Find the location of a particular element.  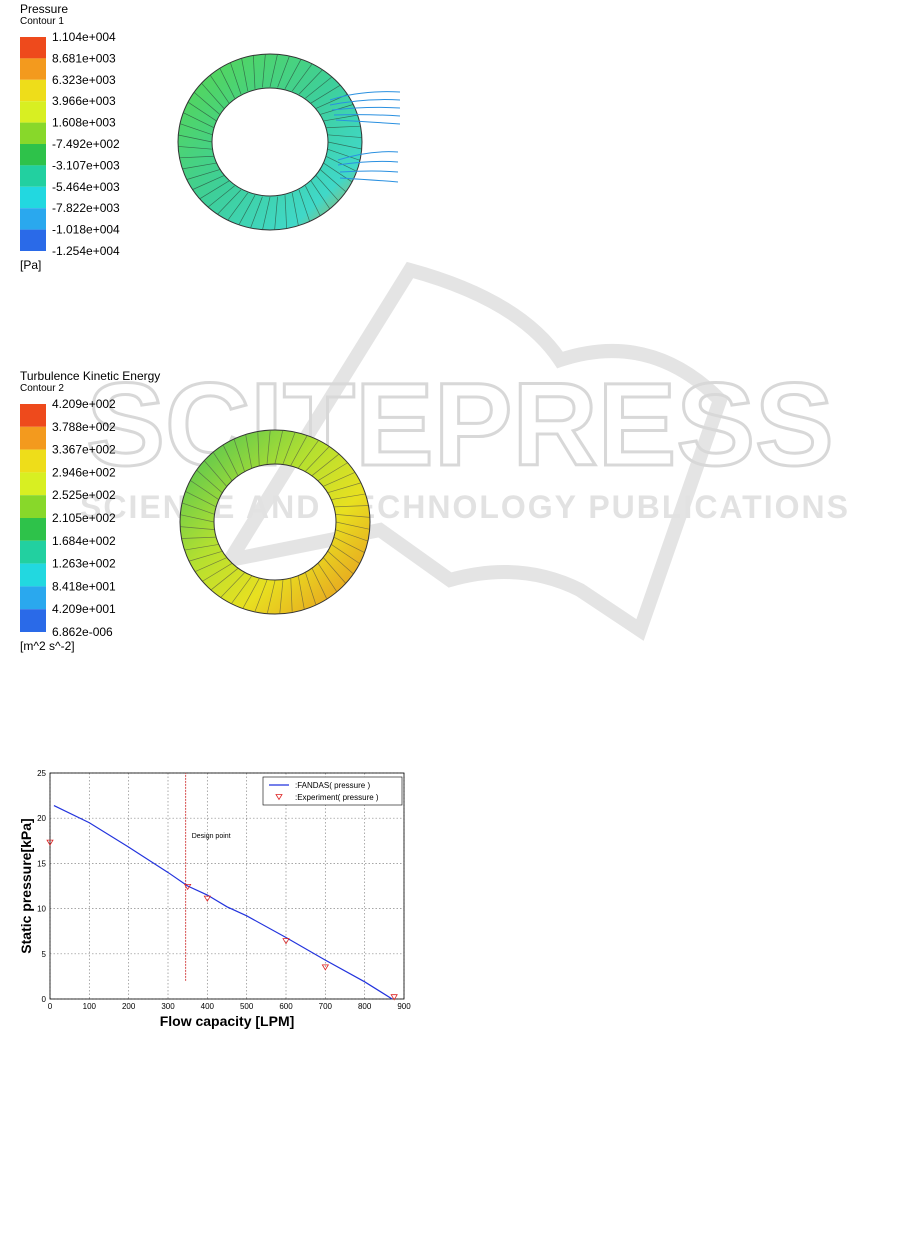

level-label: 4.209e+002 is located at coordinates (84, 404).